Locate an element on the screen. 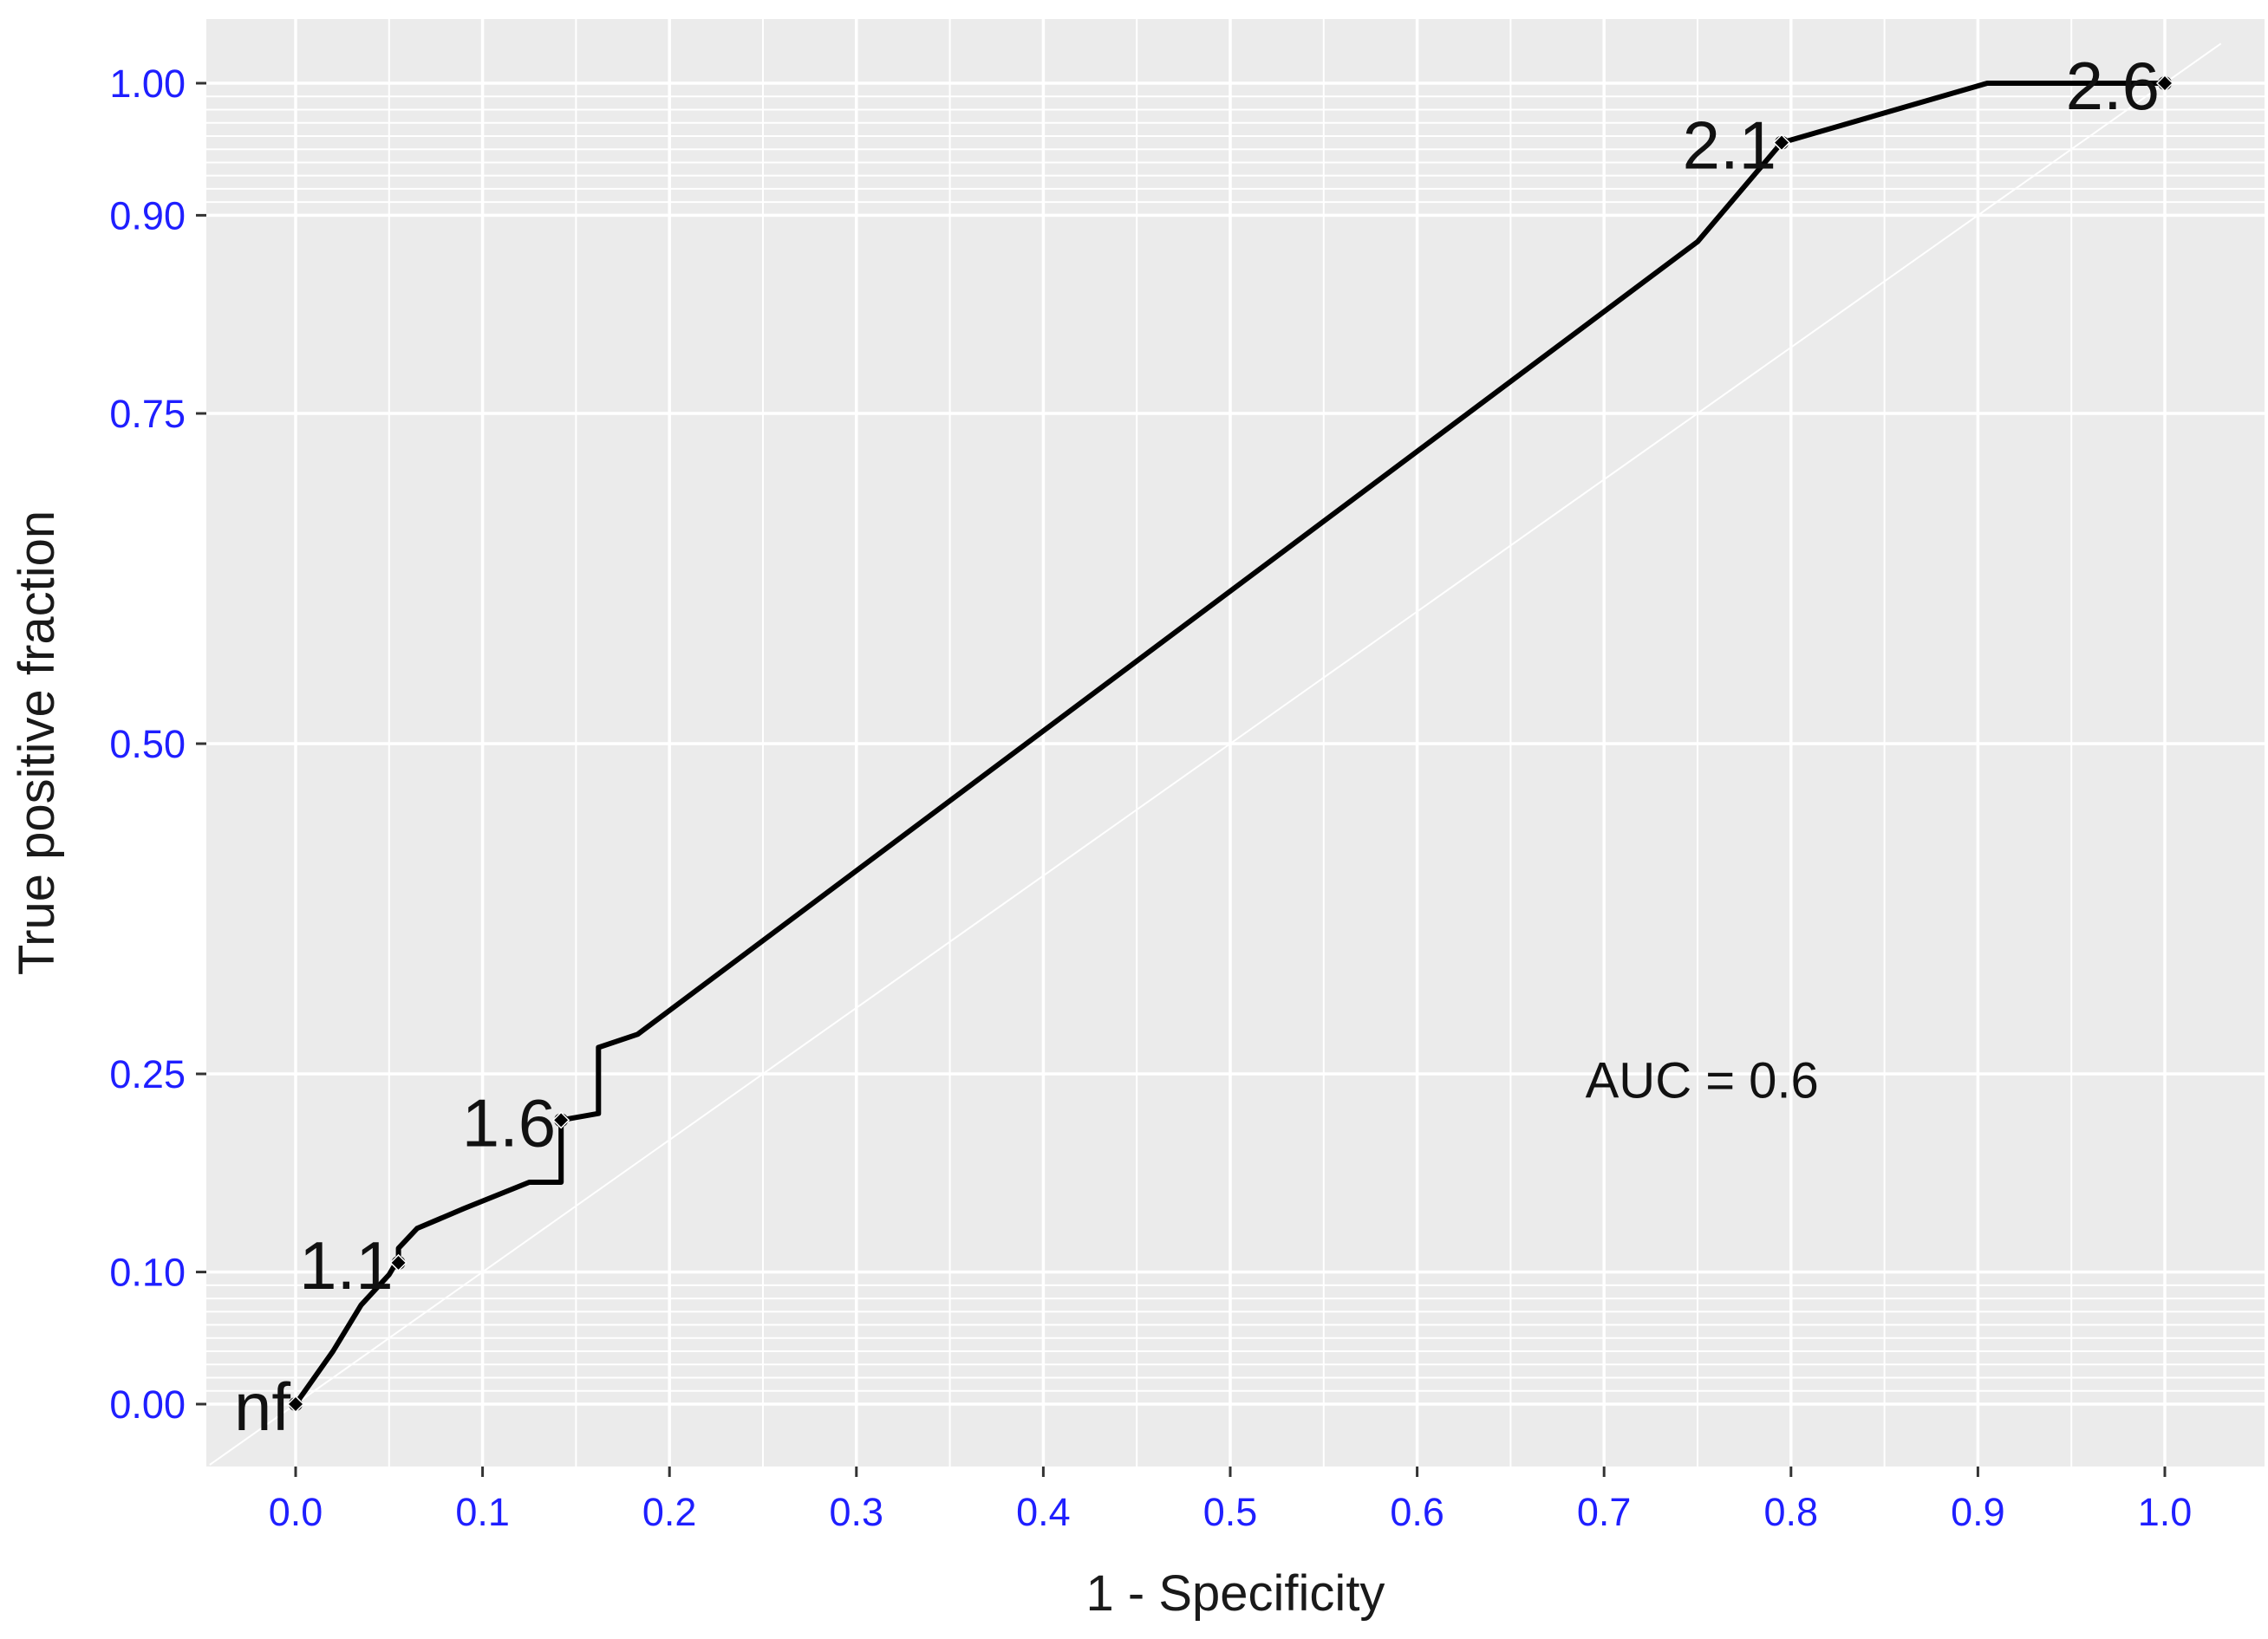  y-tick-label: 0.90 is located at coordinates (147, 215).